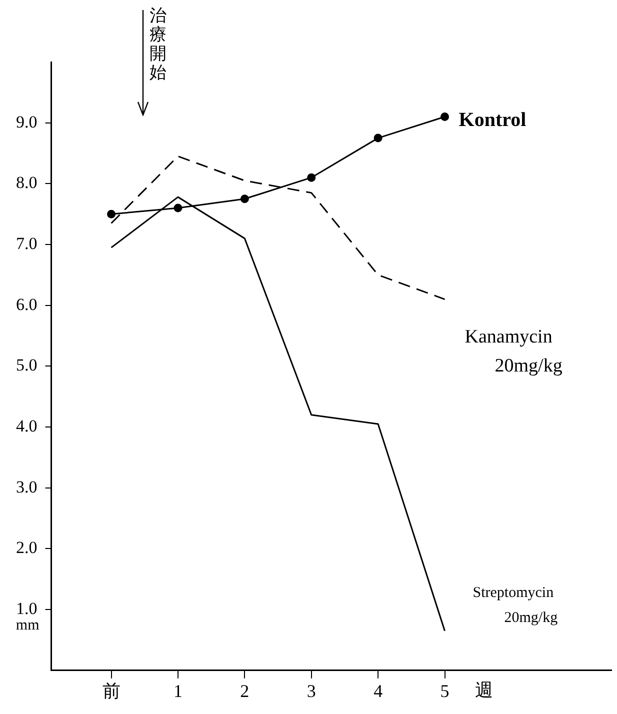 The image size is (617, 714). What do you see at coordinates (27, 365) in the screenshot?
I see `y-tick-label: 5.0` at bounding box center [27, 365].